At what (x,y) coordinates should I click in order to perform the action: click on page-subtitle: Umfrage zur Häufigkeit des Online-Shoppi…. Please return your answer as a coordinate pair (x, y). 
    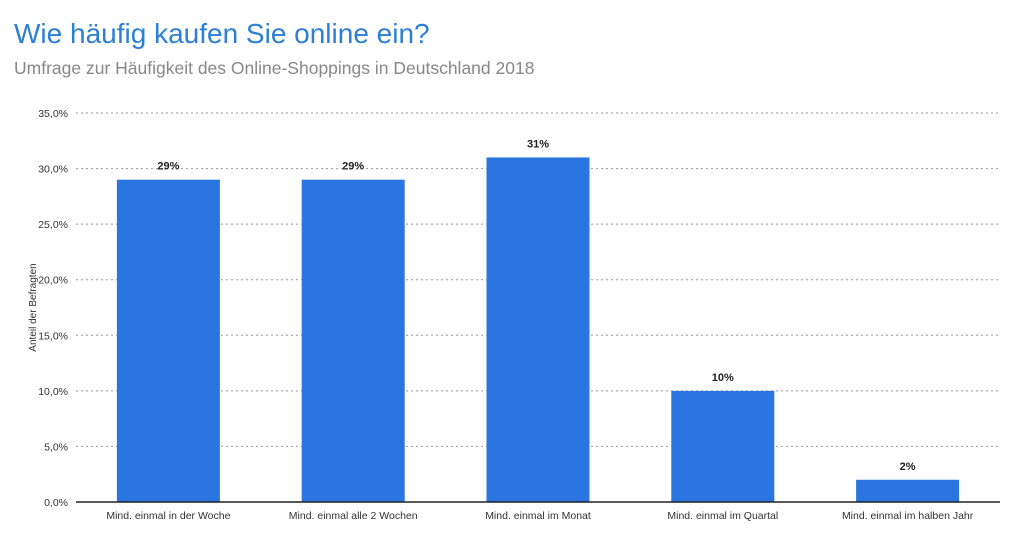
    Looking at the image, I should click on (274, 68).